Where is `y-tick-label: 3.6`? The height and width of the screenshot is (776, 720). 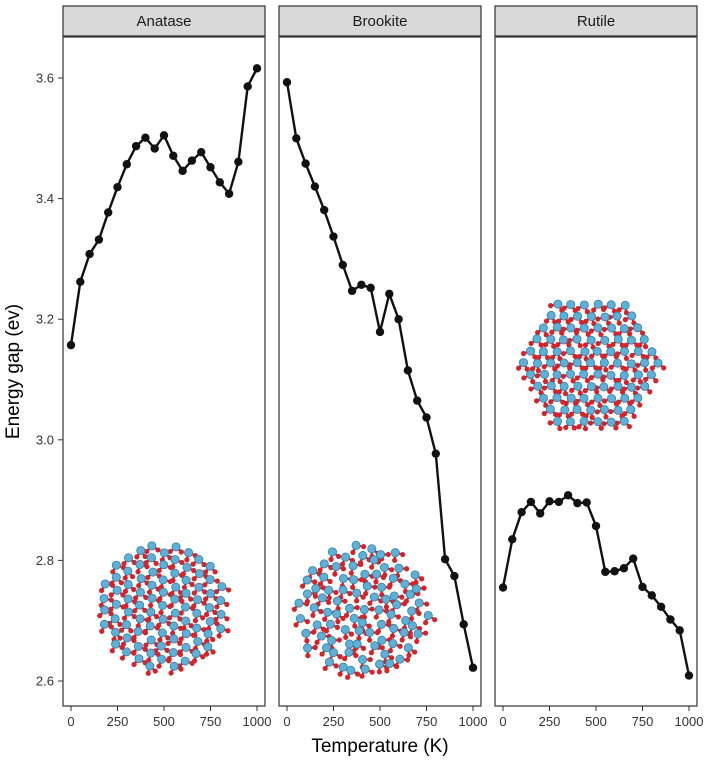
y-tick-label: 3.6 is located at coordinates (45, 78).